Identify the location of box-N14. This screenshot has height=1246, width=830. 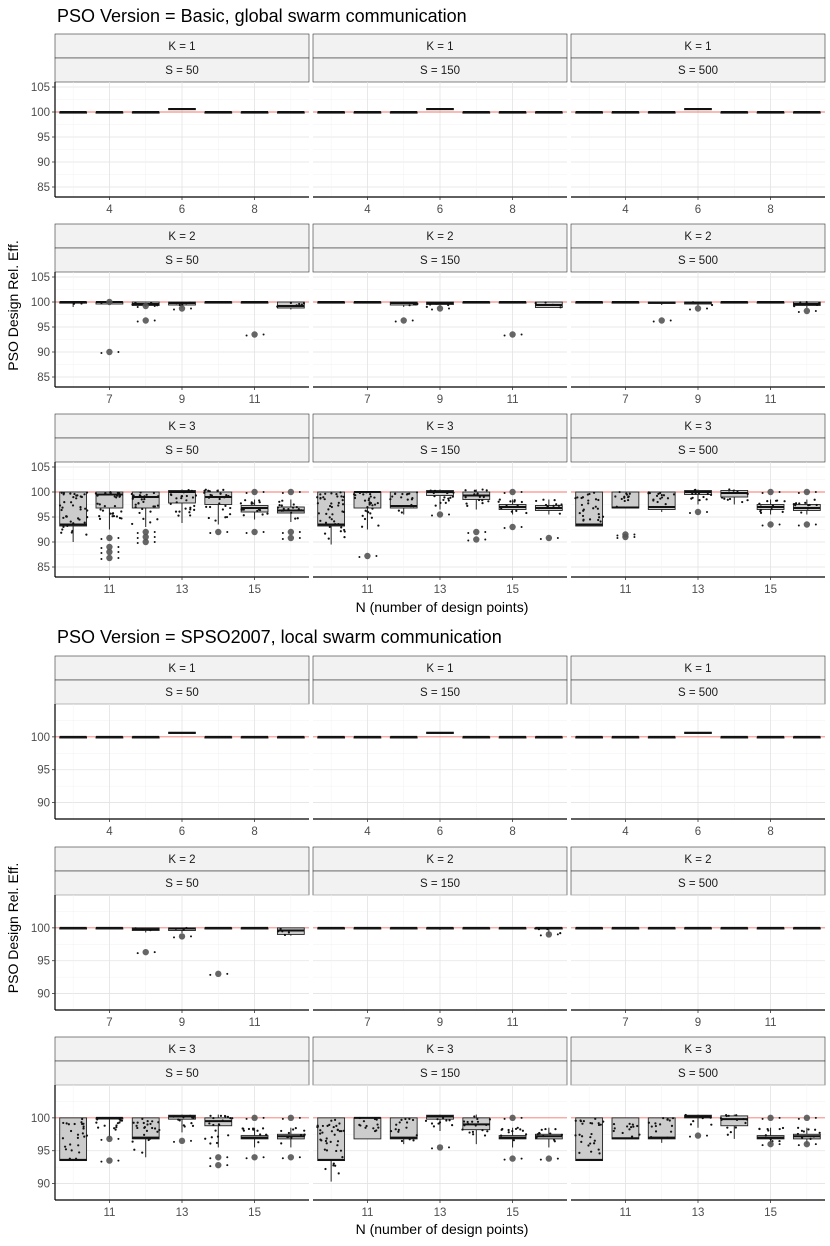
(476, 499).